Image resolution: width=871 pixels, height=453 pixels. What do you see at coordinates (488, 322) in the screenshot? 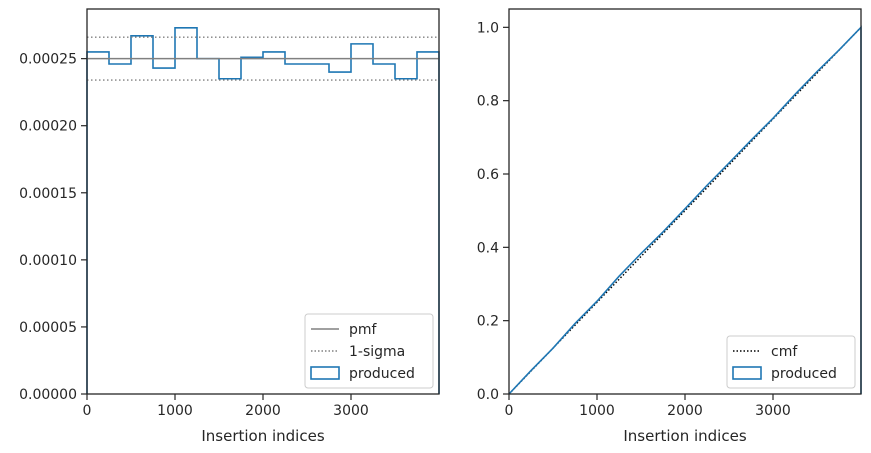
I see `y-tick-label: 0.2` at bounding box center [488, 322].